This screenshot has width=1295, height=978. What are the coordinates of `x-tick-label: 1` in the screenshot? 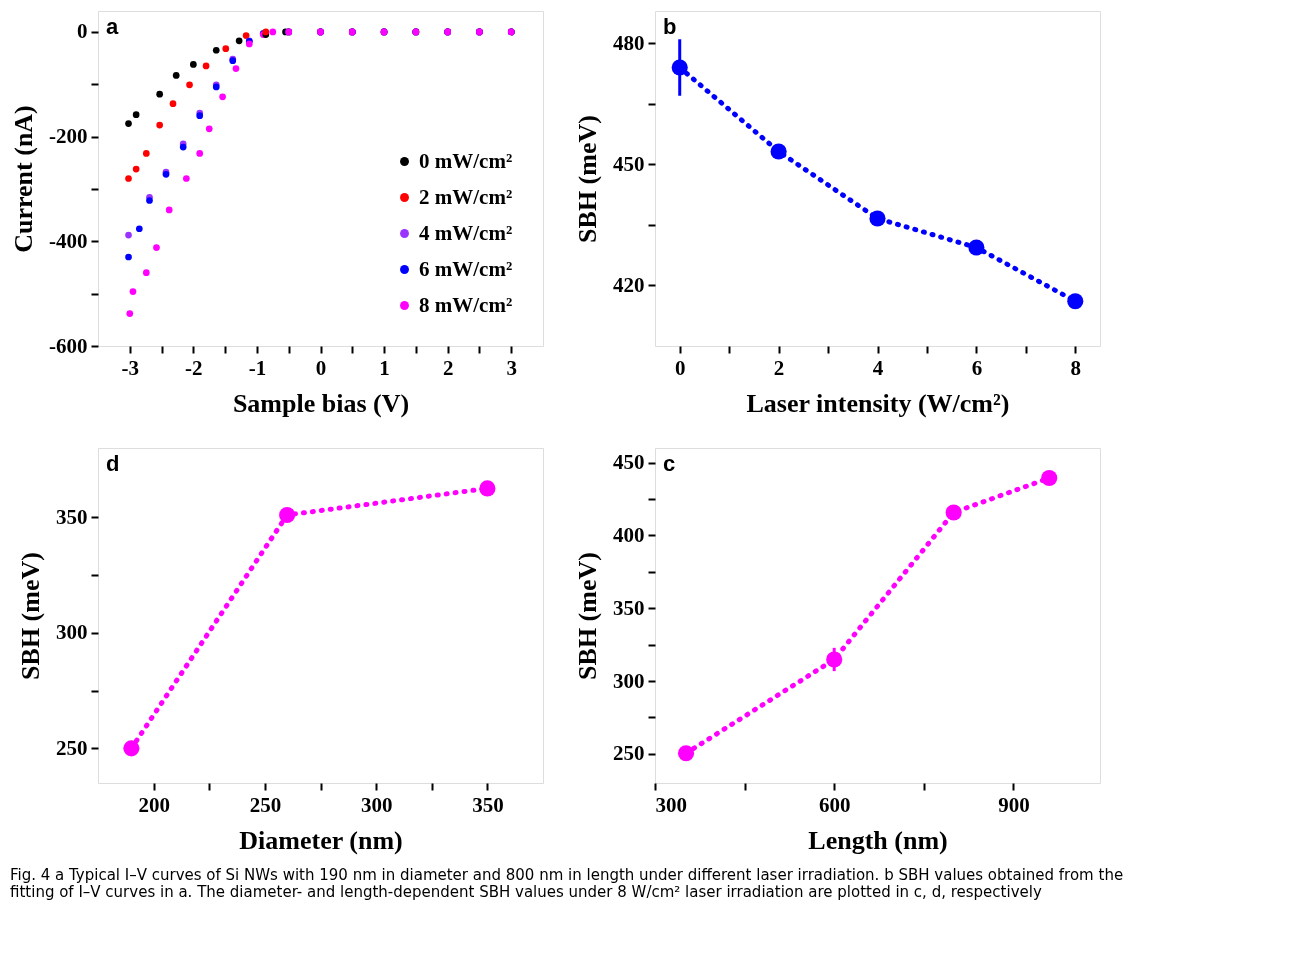 It's located at (384, 367).